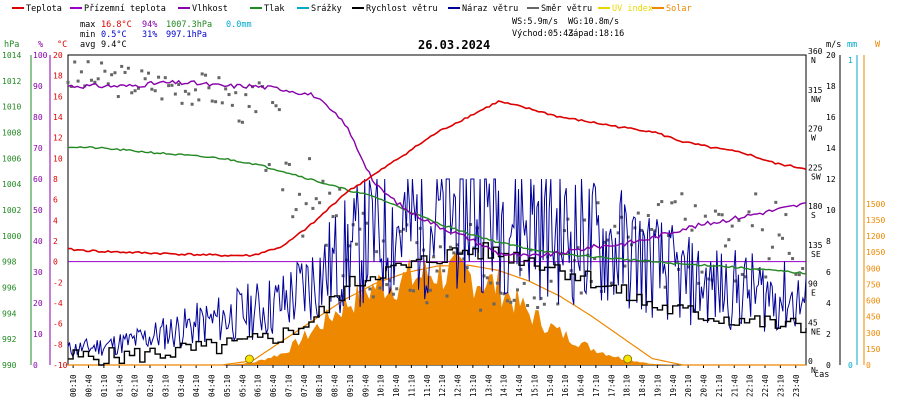 The width and height of the screenshot is (900, 400). Describe the element at coordinates (38, 179) in the screenshot. I see `percent-tick-6: 60` at that location.